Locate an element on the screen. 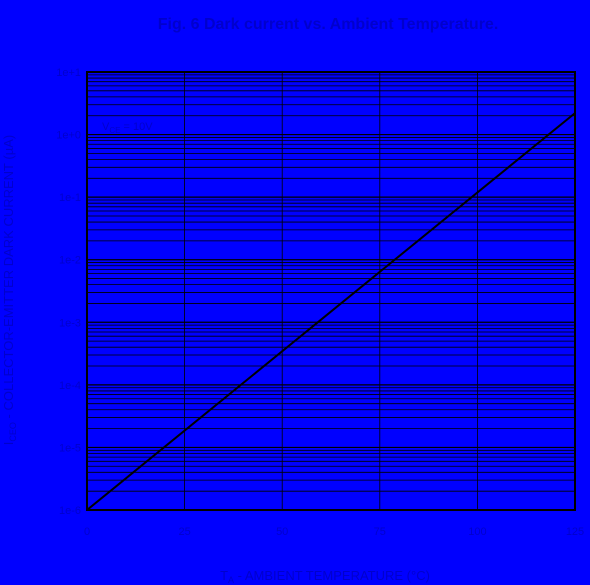  y-tick-label: 1e+0 is located at coordinates (68, 136).